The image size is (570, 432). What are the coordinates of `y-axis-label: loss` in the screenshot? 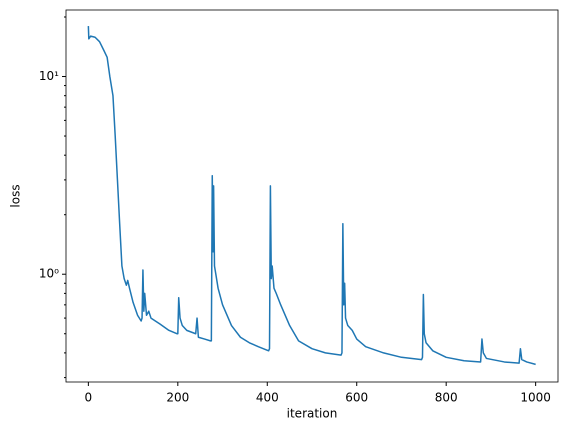 It's located at (16, 195).